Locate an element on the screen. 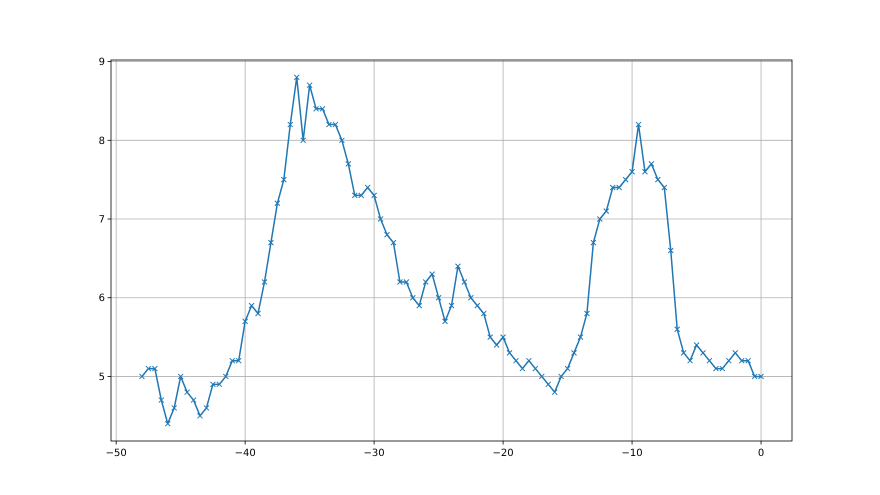 Image resolution: width=880 pixels, height=495 pixels. x-tick-label: −50 is located at coordinates (116, 453).